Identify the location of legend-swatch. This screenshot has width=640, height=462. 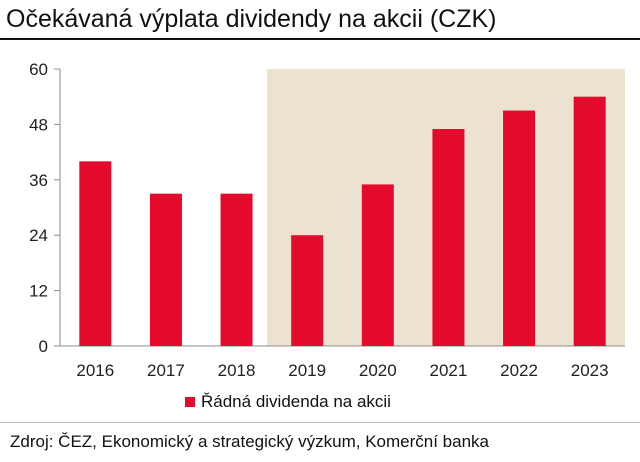
(190, 402).